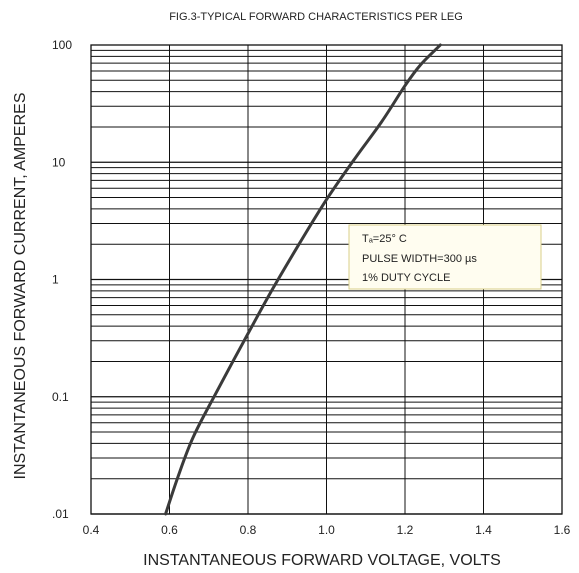  What do you see at coordinates (91, 530) in the screenshot?
I see `x-tick-label: 0.4` at bounding box center [91, 530].